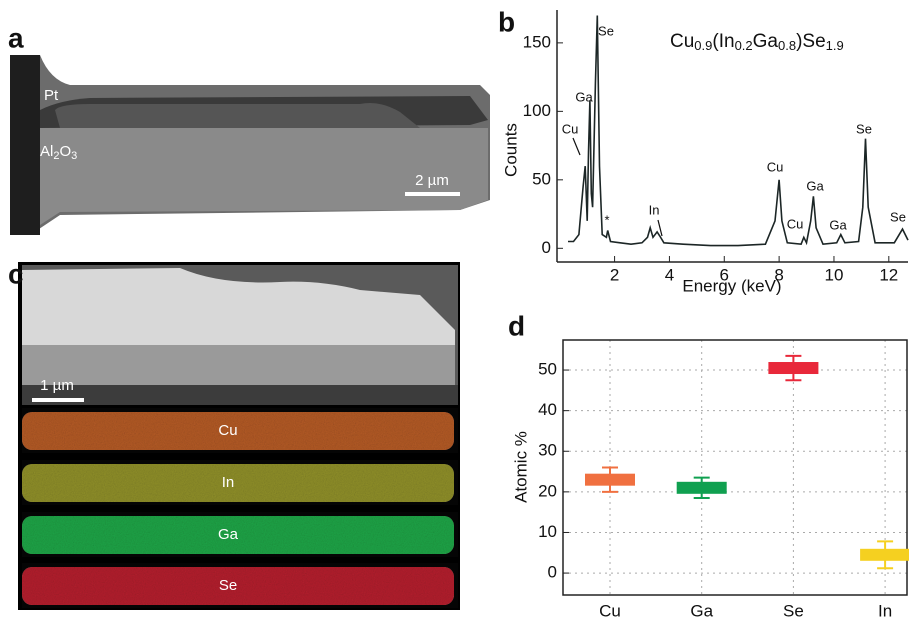 Image resolution: width=909 pixels, height=623 pixels. What do you see at coordinates (669, 274) in the screenshot?
I see `x-tick-label: 4` at bounding box center [669, 274].